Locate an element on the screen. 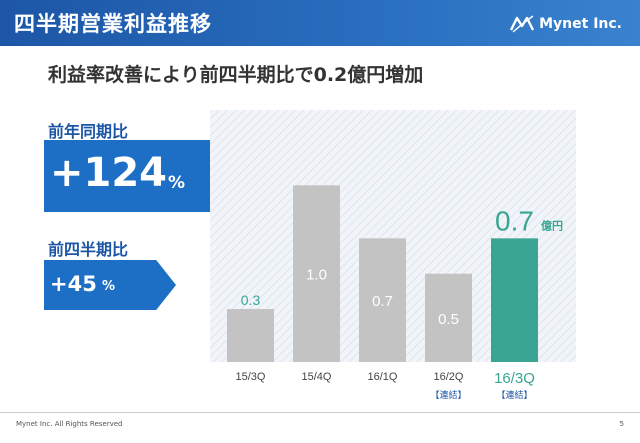  logo-text: Mynet Inc. is located at coordinates (580, 24).